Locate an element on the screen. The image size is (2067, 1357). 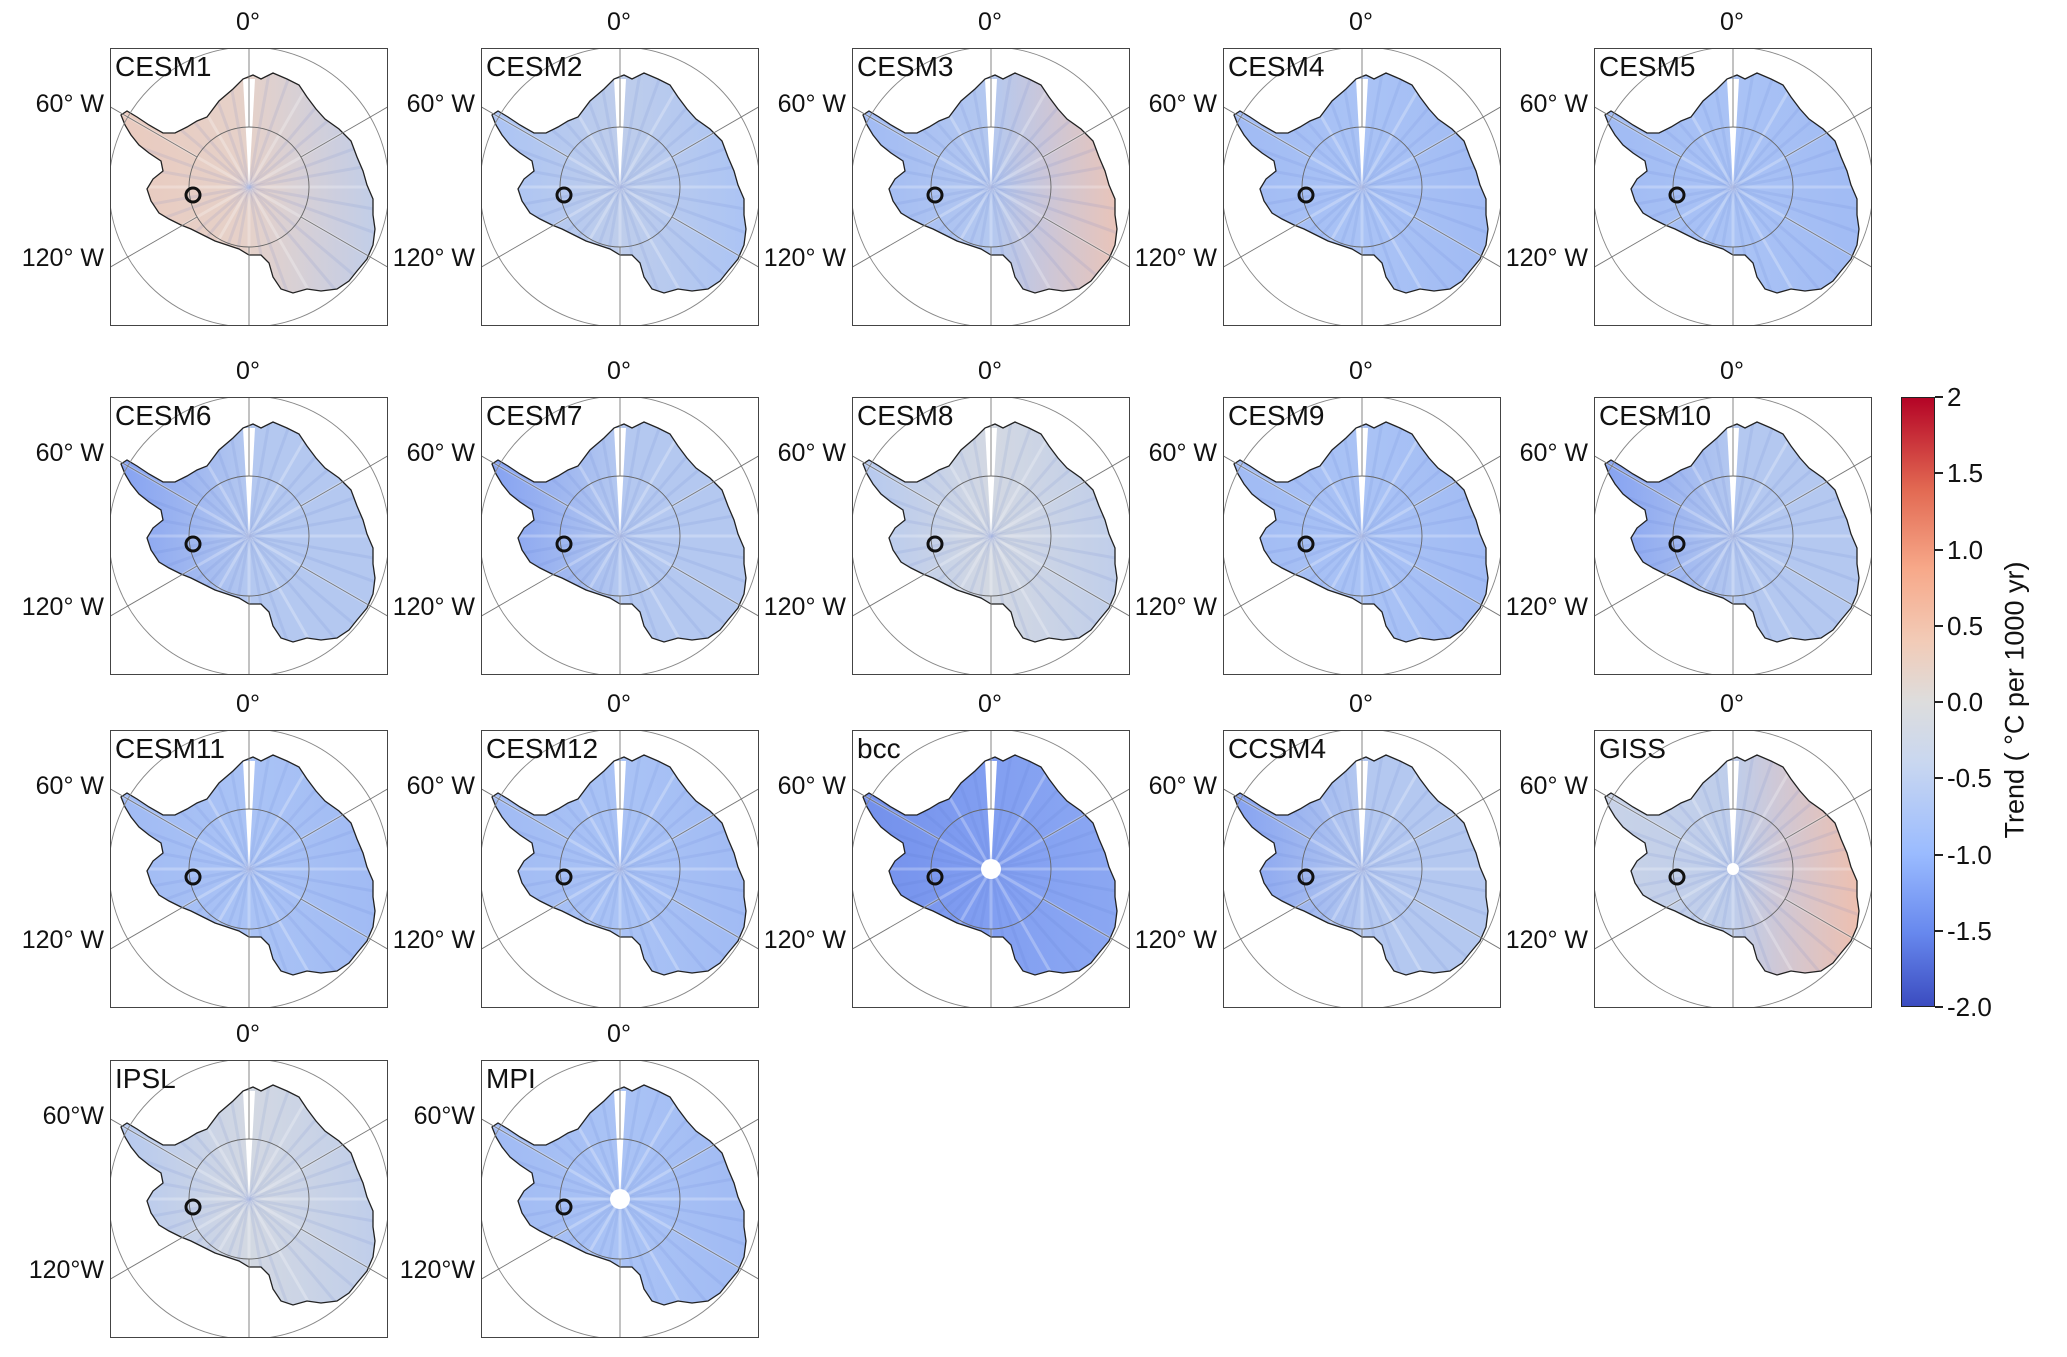
map-frame: CESM4 is located at coordinates (1362, 187).